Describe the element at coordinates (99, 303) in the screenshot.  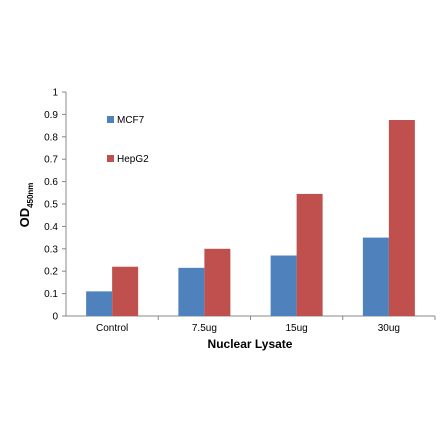
I see `bar-mcf7-control` at that location.